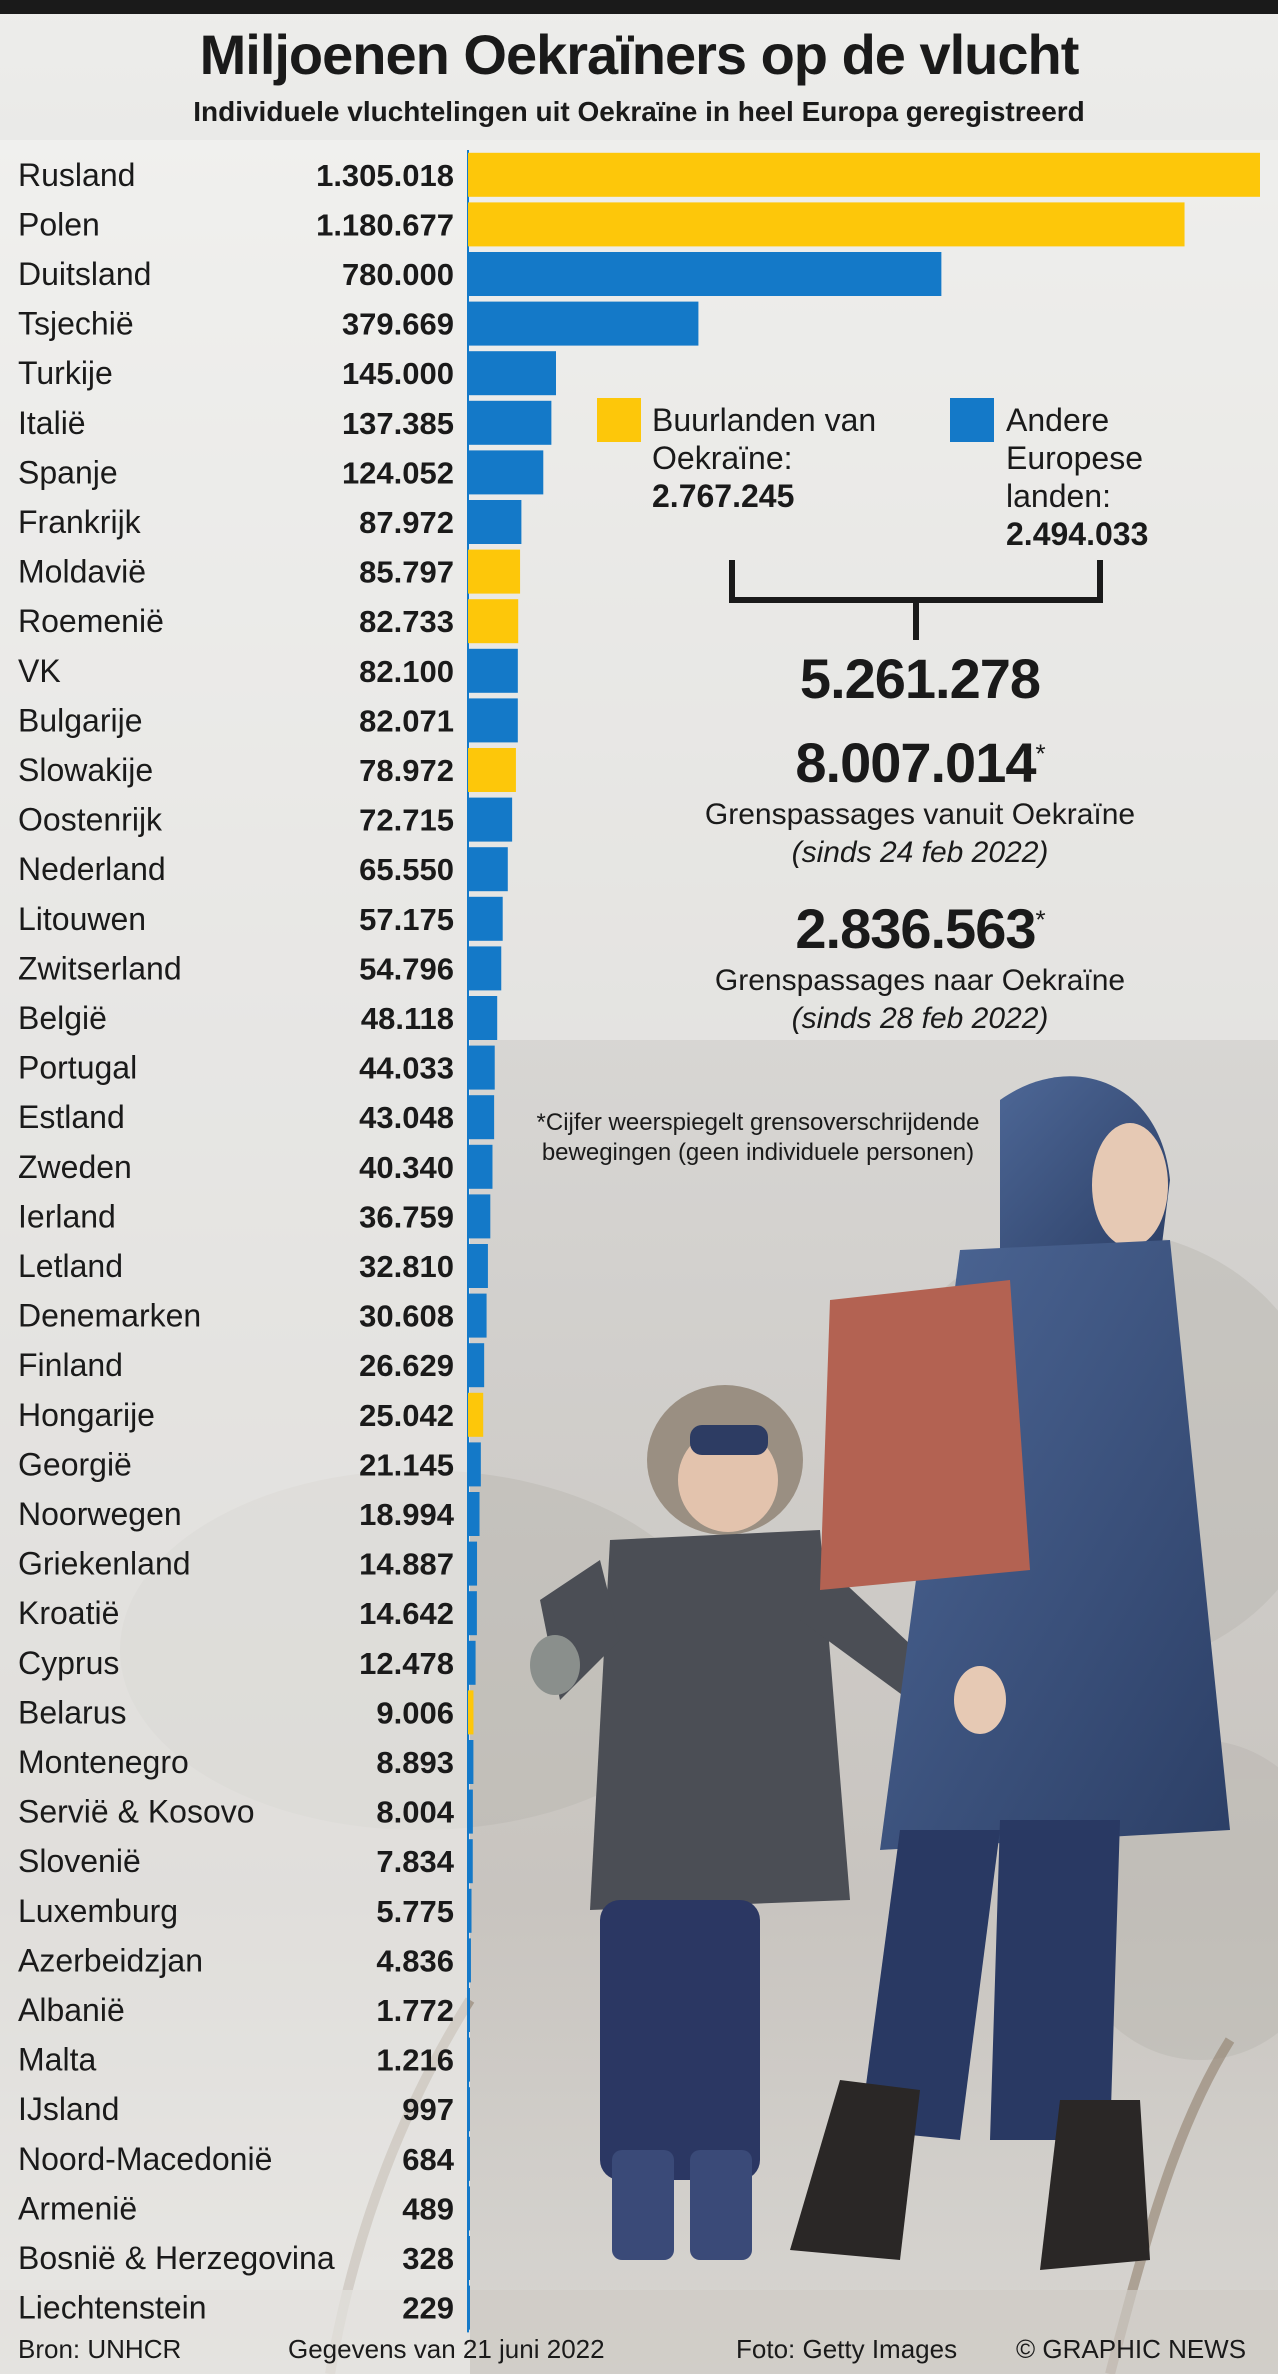 This screenshot has width=1278, height=2374. I want to click on value-label: 43.048, so click(406, 1117).